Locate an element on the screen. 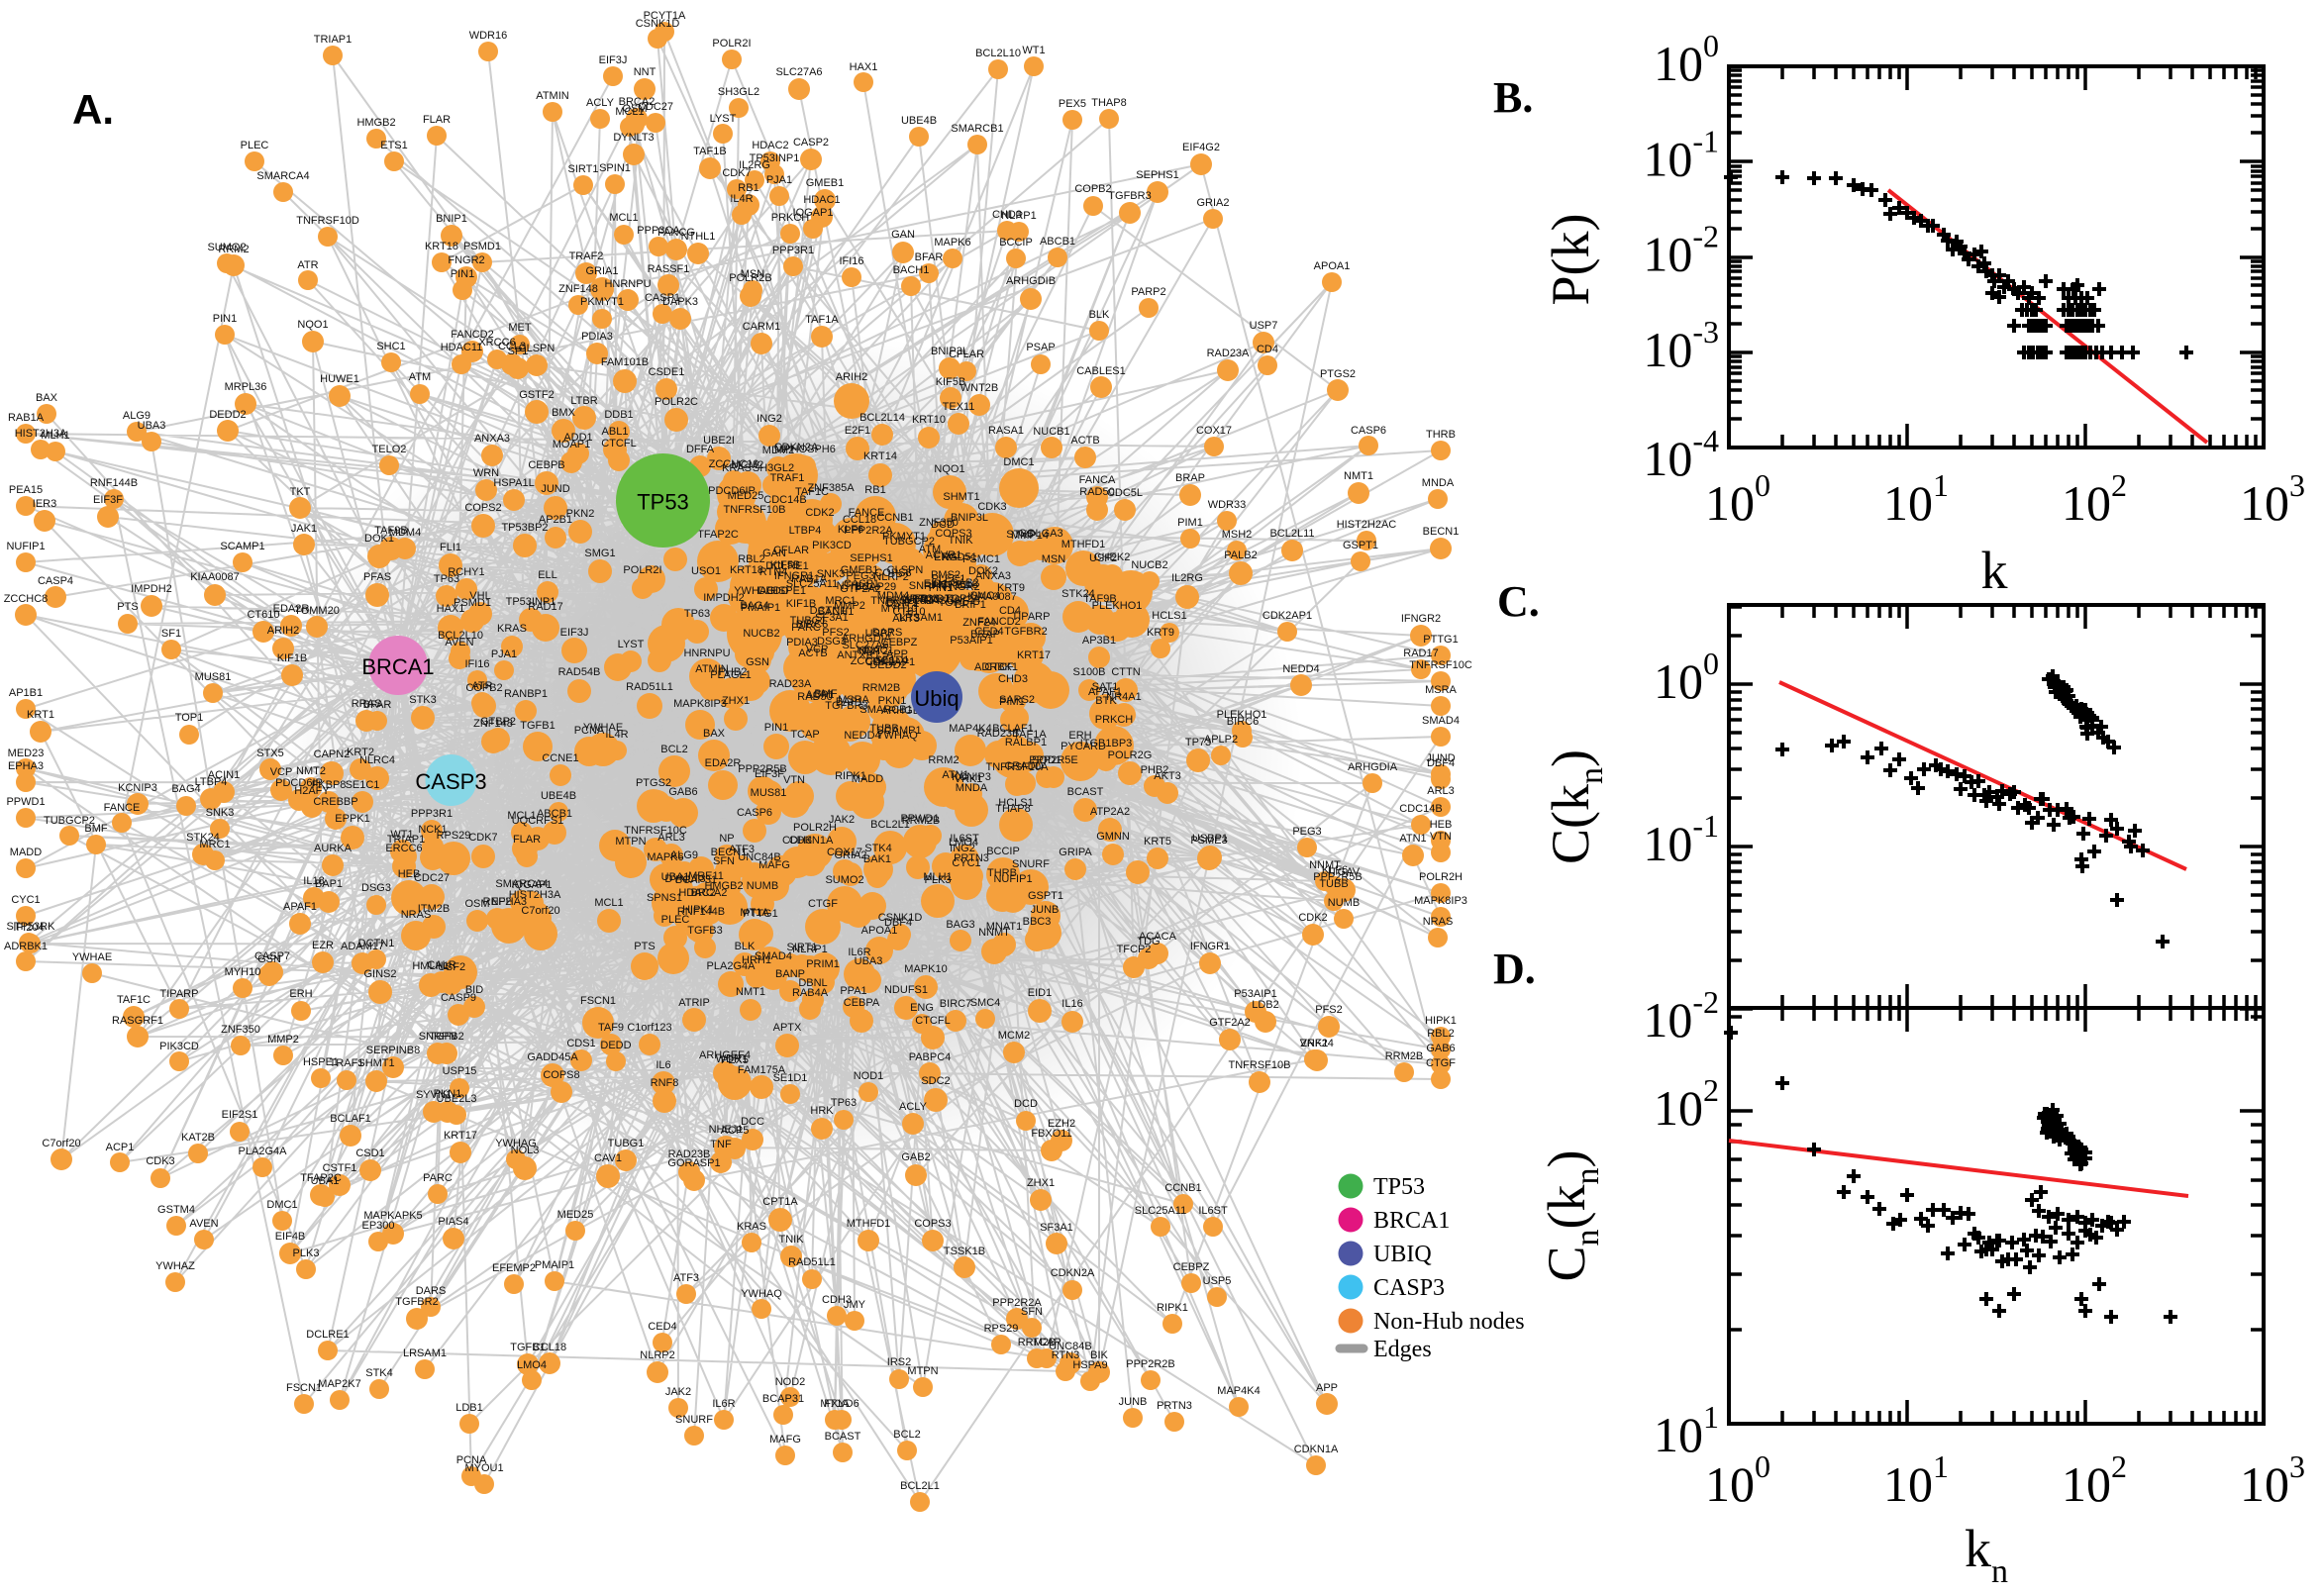 The width and height of the screenshot is (2323, 1596). svg-text: BNIP3L is located at coordinates (970, 518).